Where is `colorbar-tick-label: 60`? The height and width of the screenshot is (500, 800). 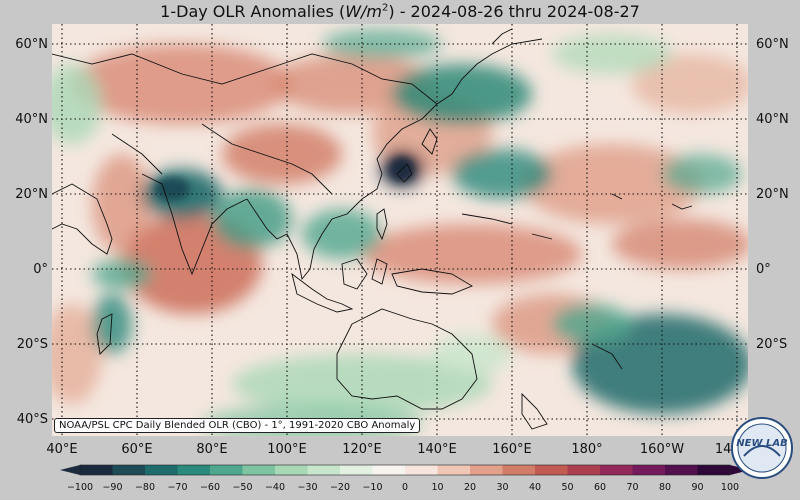 colorbar-tick-label: 60 is located at coordinates (600, 487).